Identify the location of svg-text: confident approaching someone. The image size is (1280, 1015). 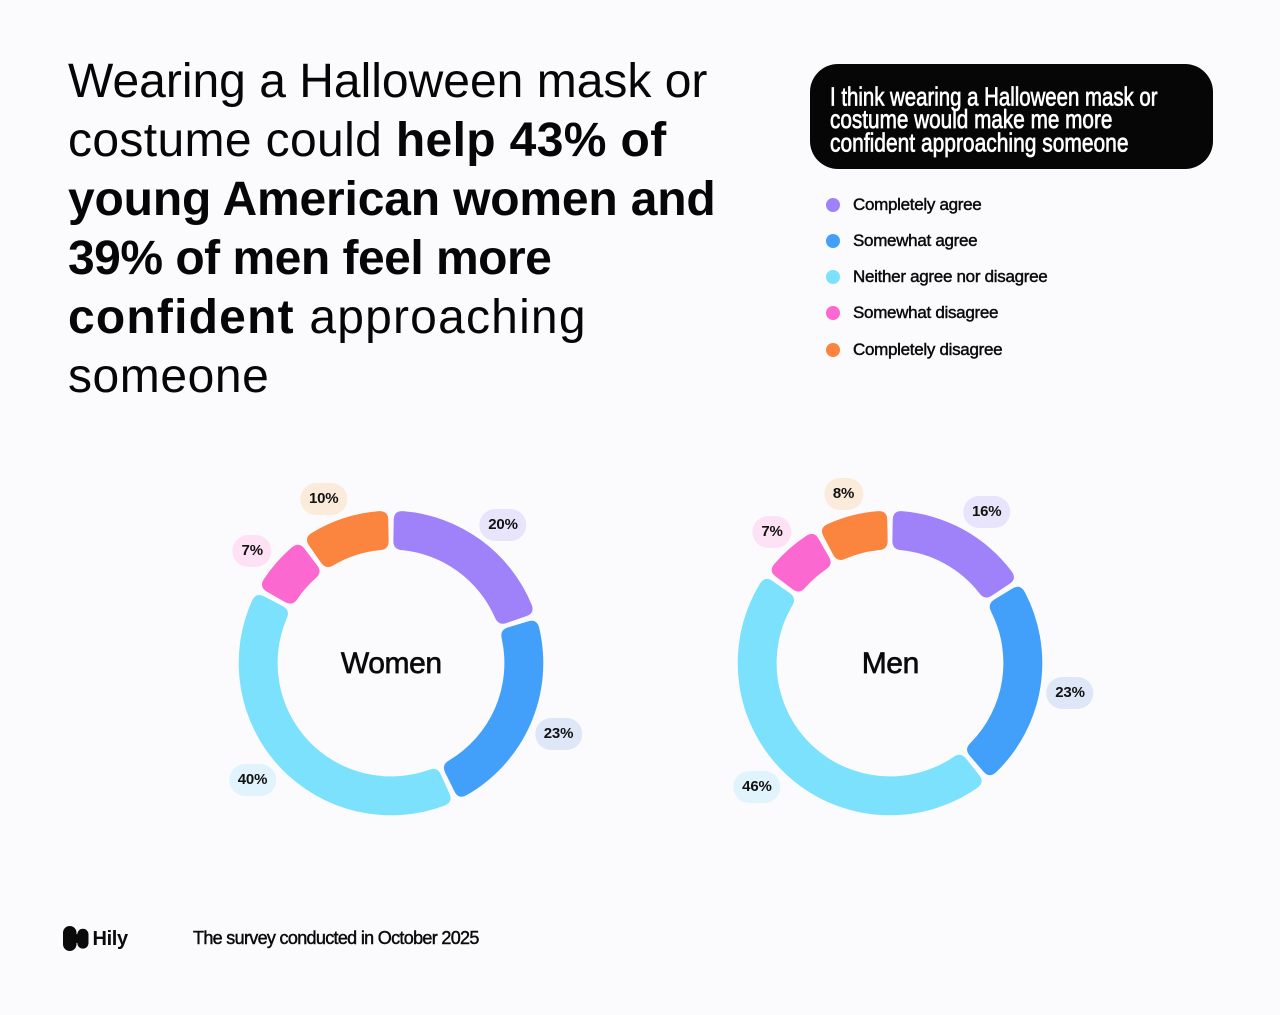
(979, 142).